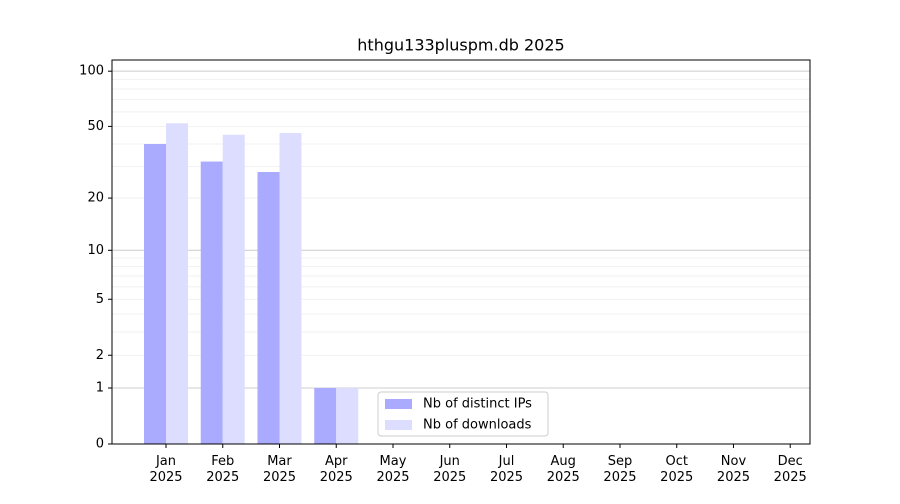 This screenshot has height=504, width=900. What do you see at coordinates (460, 45) in the screenshot?
I see `chart-title: hthgu133pluspm.db 2025` at bounding box center [460, 45].